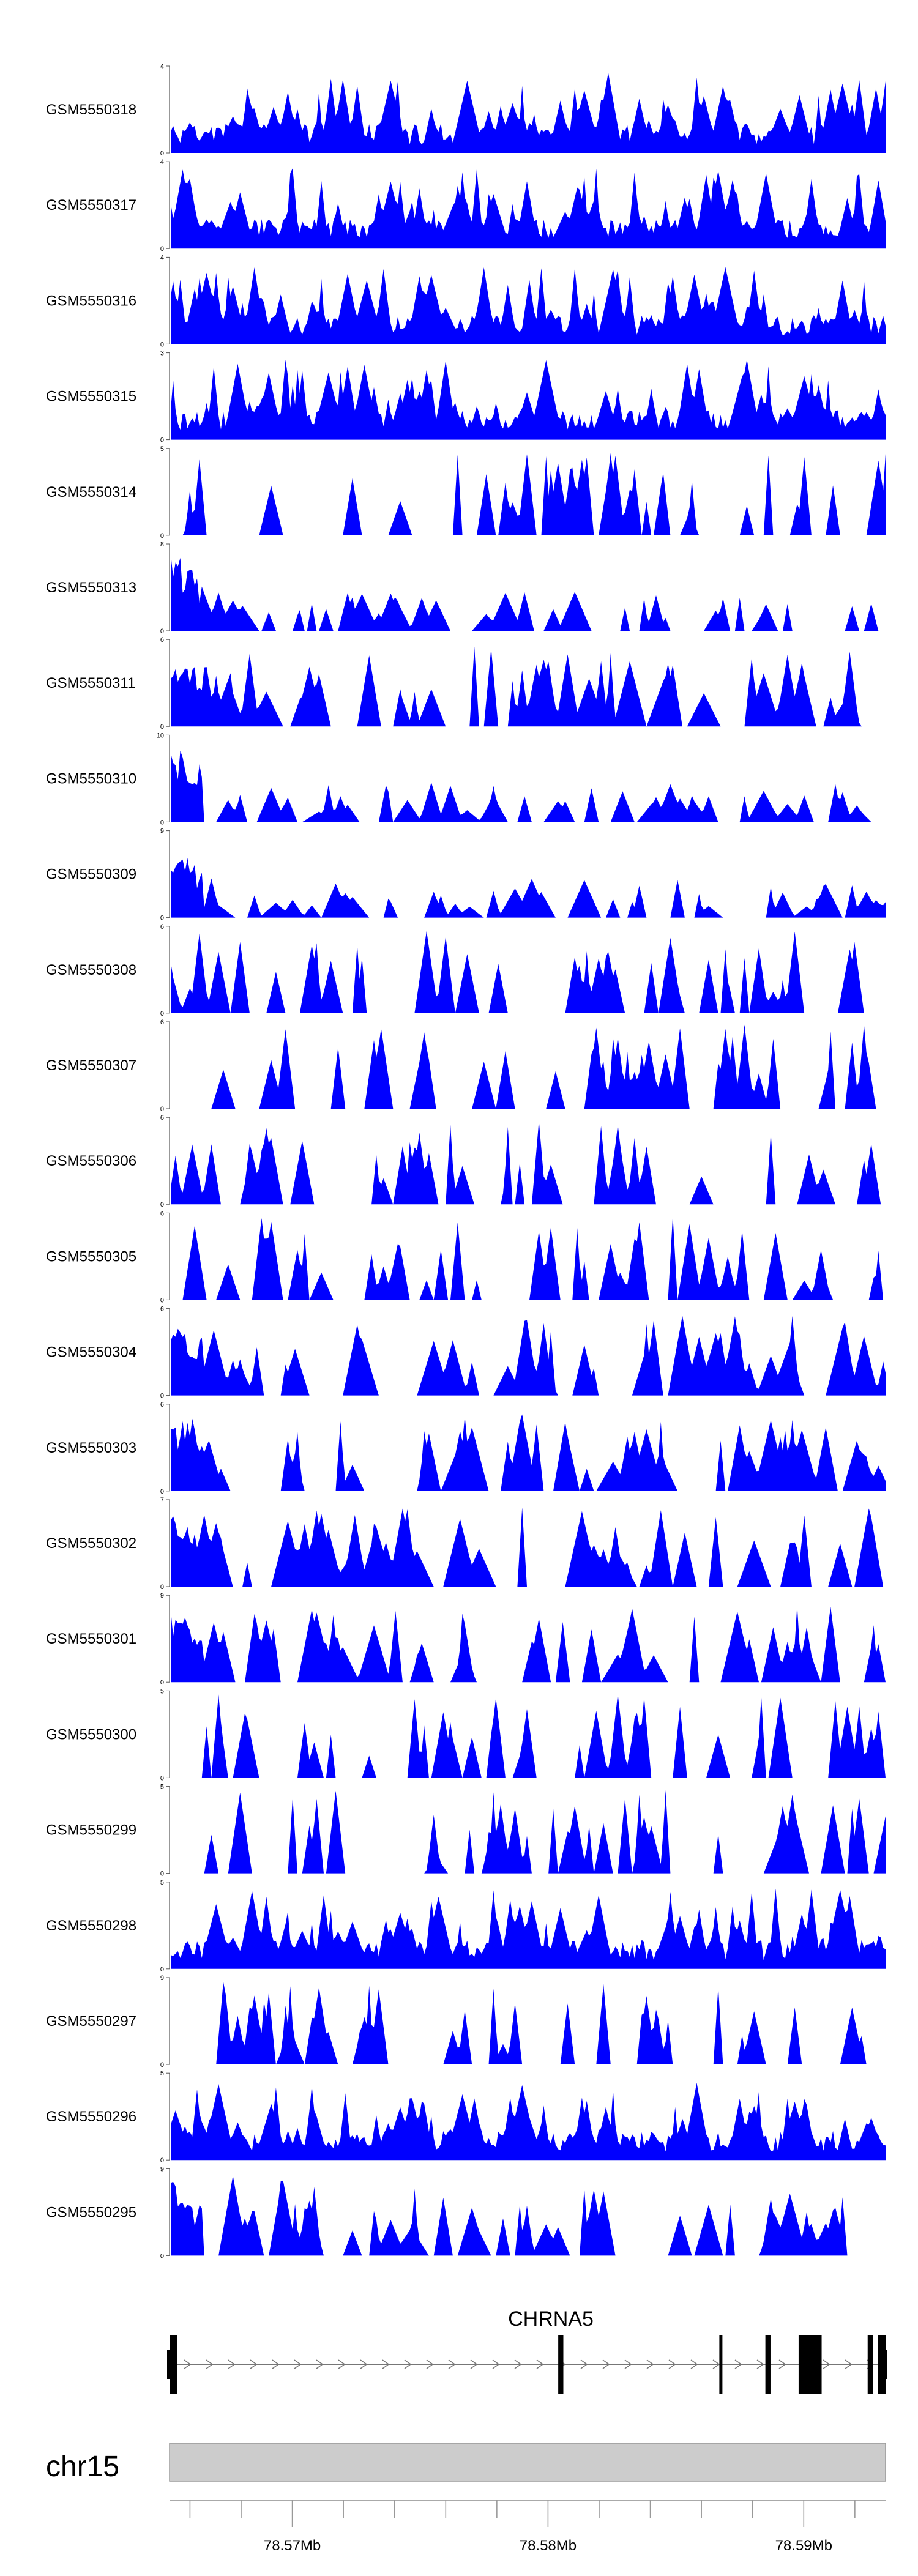 The width and height of the screenshot is (918, 2576). What do you see at coordinates (91, 2212) in the screenshot?
I see `track-label: GSM5550295` at bounding box center [91, 2212].